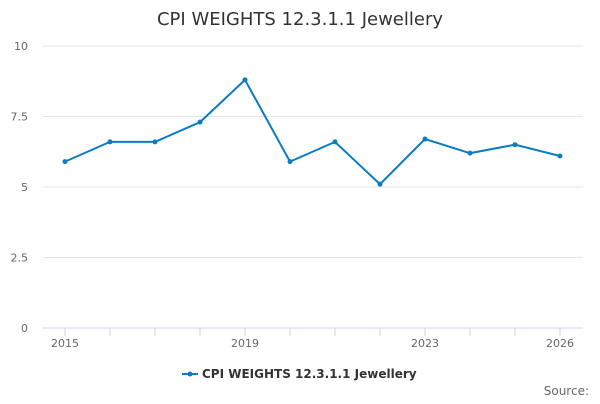 The height and width of the screenshot is (404, 600). I want to click on legend-label: CPI WEIGHTS 12.3.1.1 Jewellery, so click(309, 374).